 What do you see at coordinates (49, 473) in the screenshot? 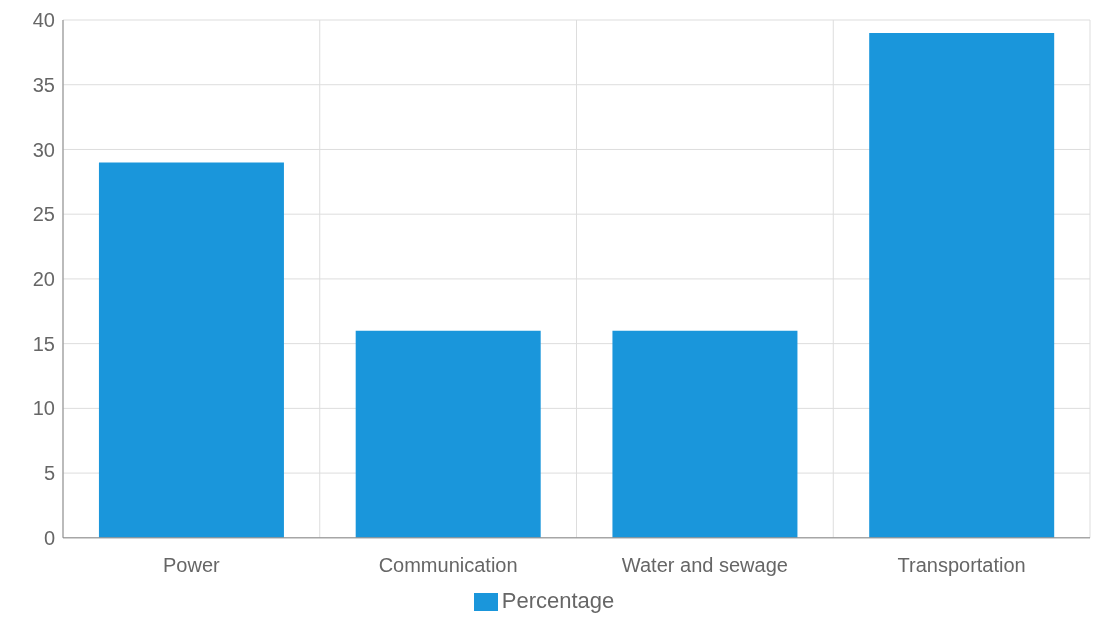
I see `y-tick-label: 5` at bounding box center [49, 473].